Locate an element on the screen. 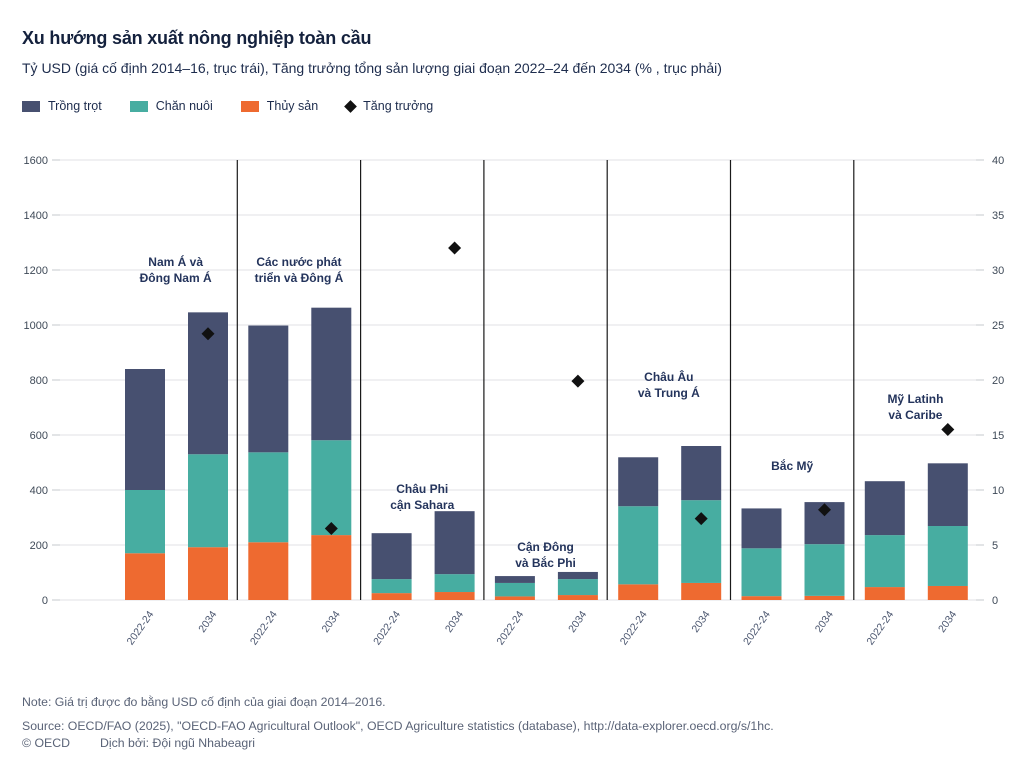  legend-item-thuy-san: Thủy sản is located at coordinates (279, 106).